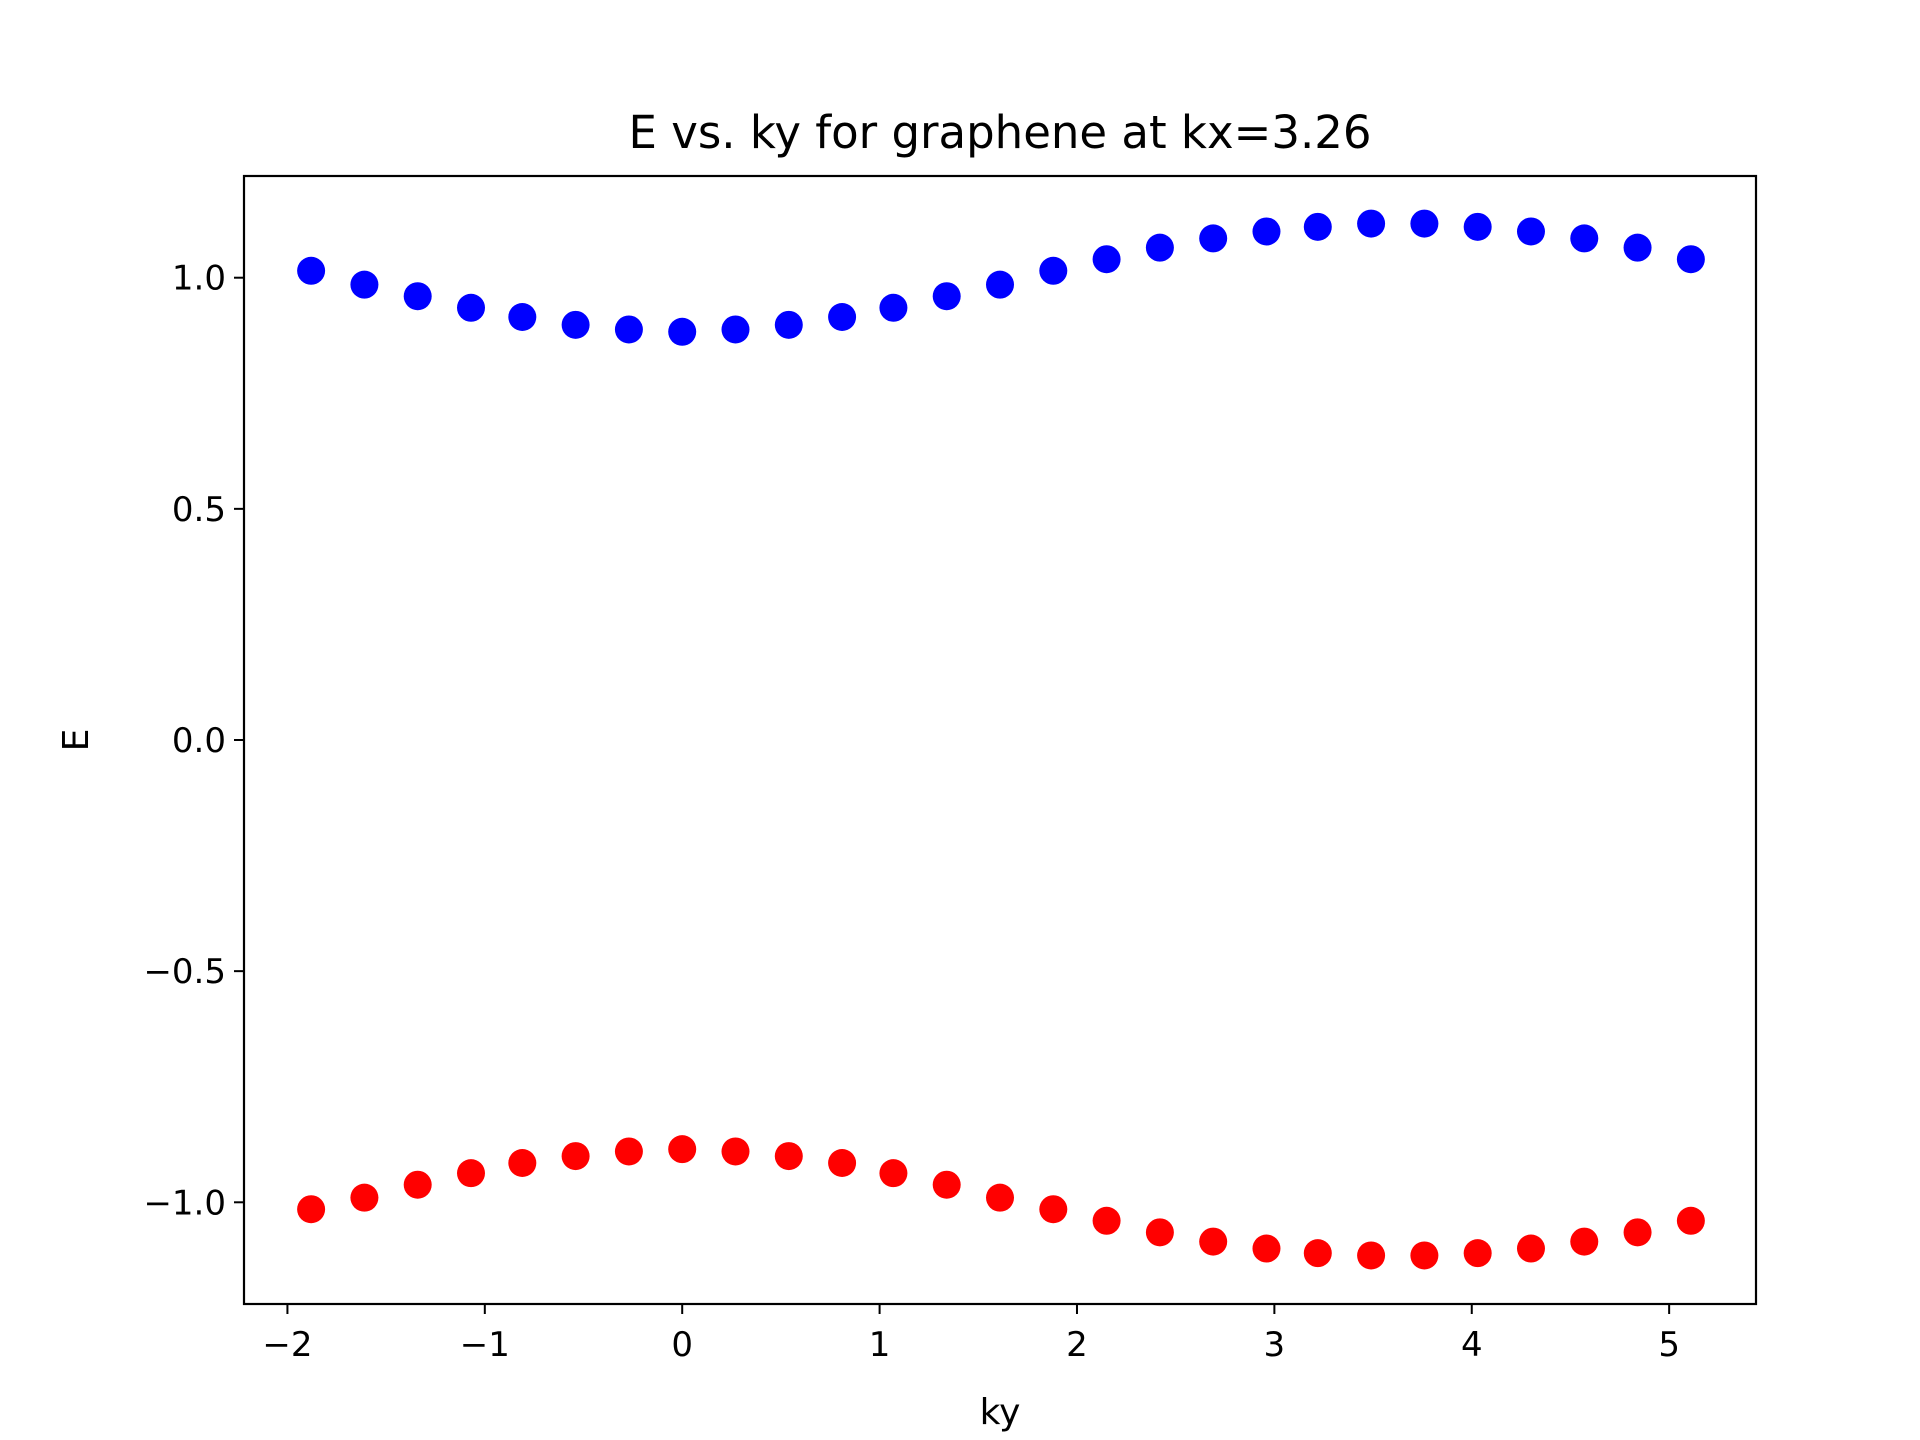  Describe the element at coordinates (1472, 1345) in the screenshot. I see `x-tick-label: 4` at that location.